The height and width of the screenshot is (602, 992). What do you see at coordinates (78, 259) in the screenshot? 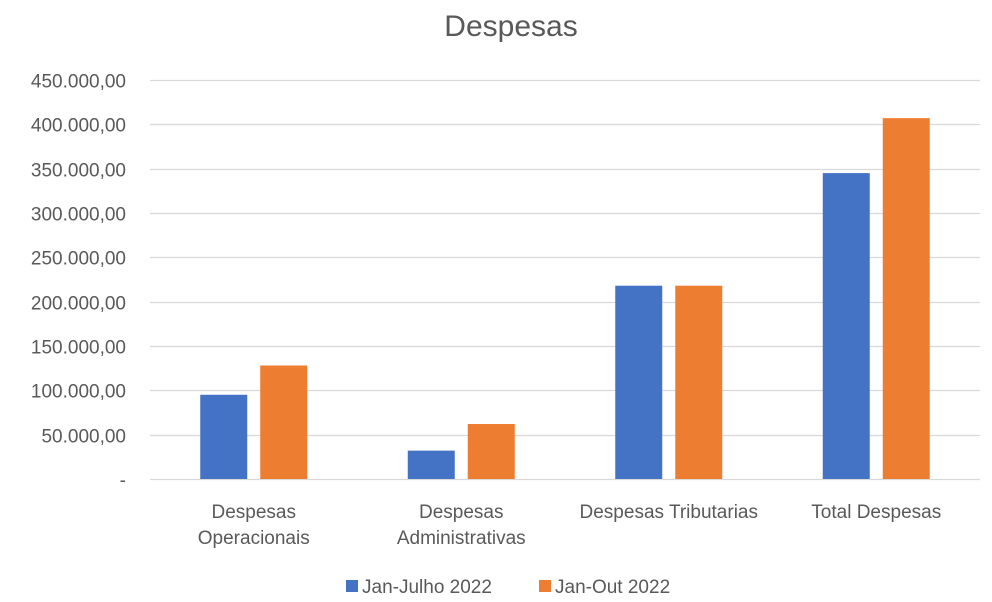
I see `y-tick-label: 250.000,00` at bounding box center [78, 259].